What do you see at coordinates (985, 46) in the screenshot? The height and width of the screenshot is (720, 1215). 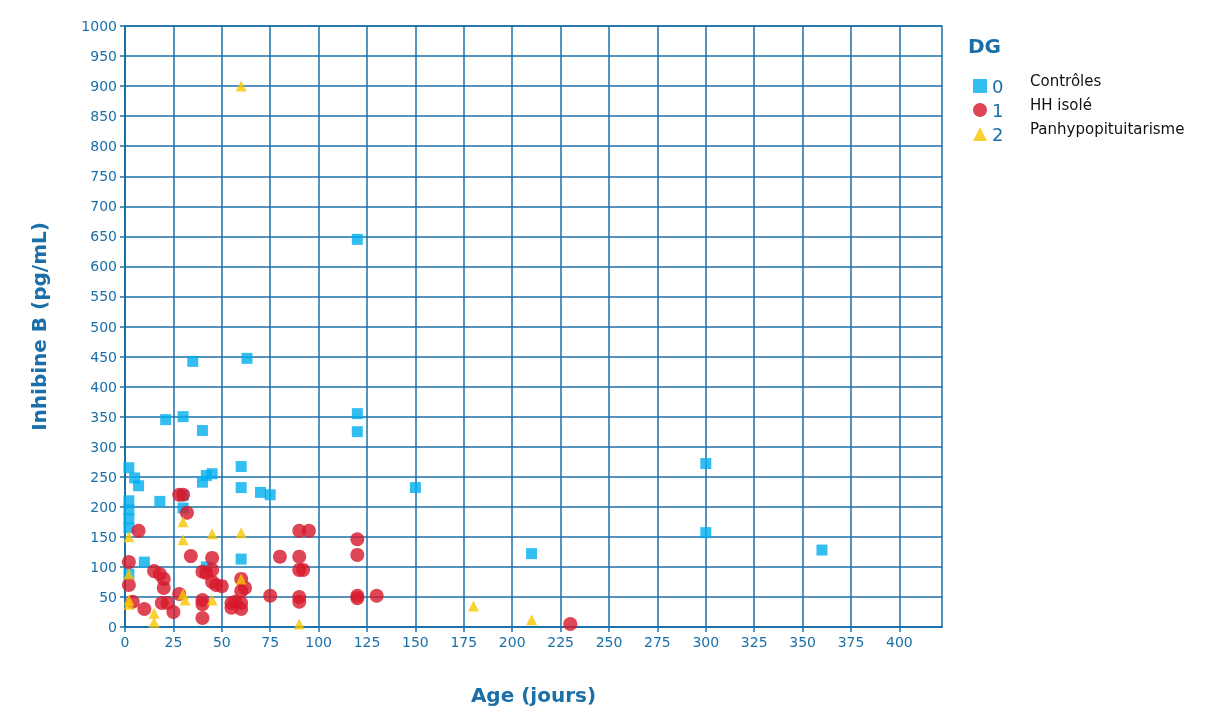 I see `legend-title: DG` at bounding box center [985, 46].